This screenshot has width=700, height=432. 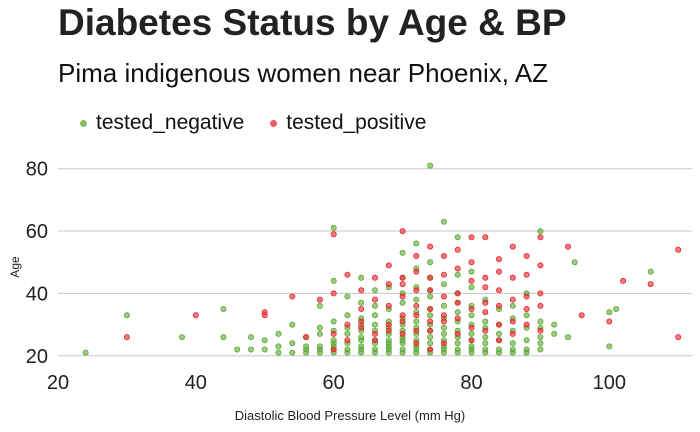 I want to click on legend-key-positive, so click(x=274, y=123).